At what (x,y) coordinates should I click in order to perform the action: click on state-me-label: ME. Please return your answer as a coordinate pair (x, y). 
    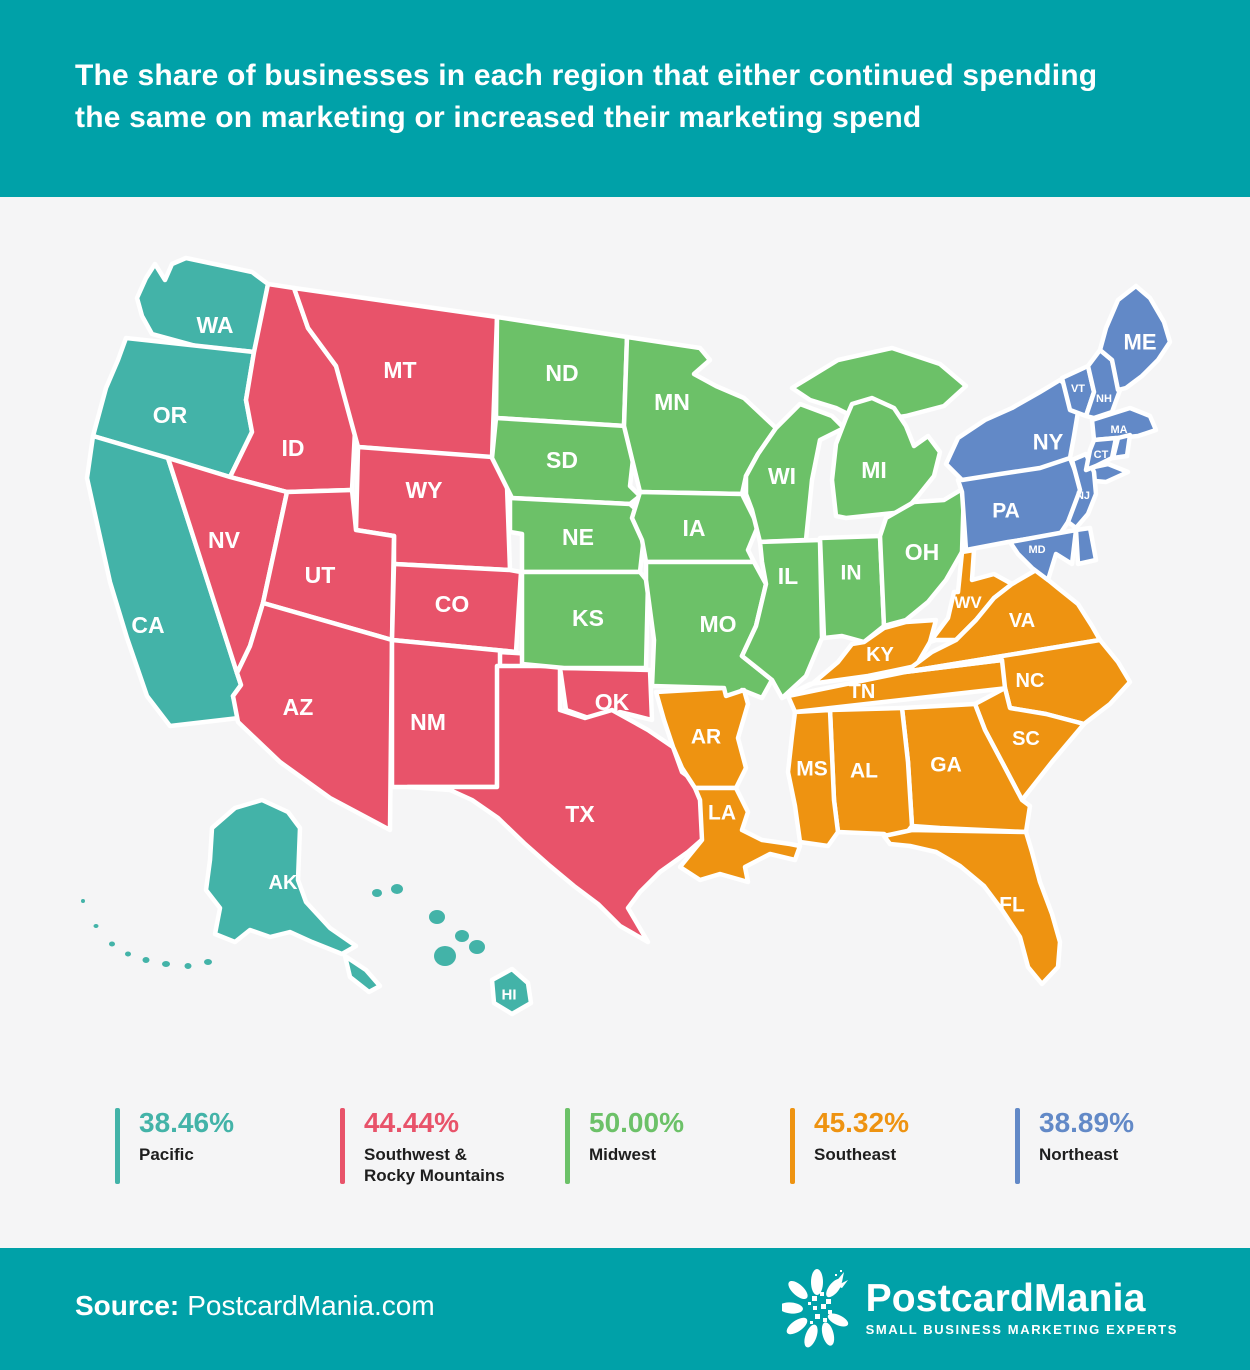
    Looking at the image, I should click on (1140, 342).